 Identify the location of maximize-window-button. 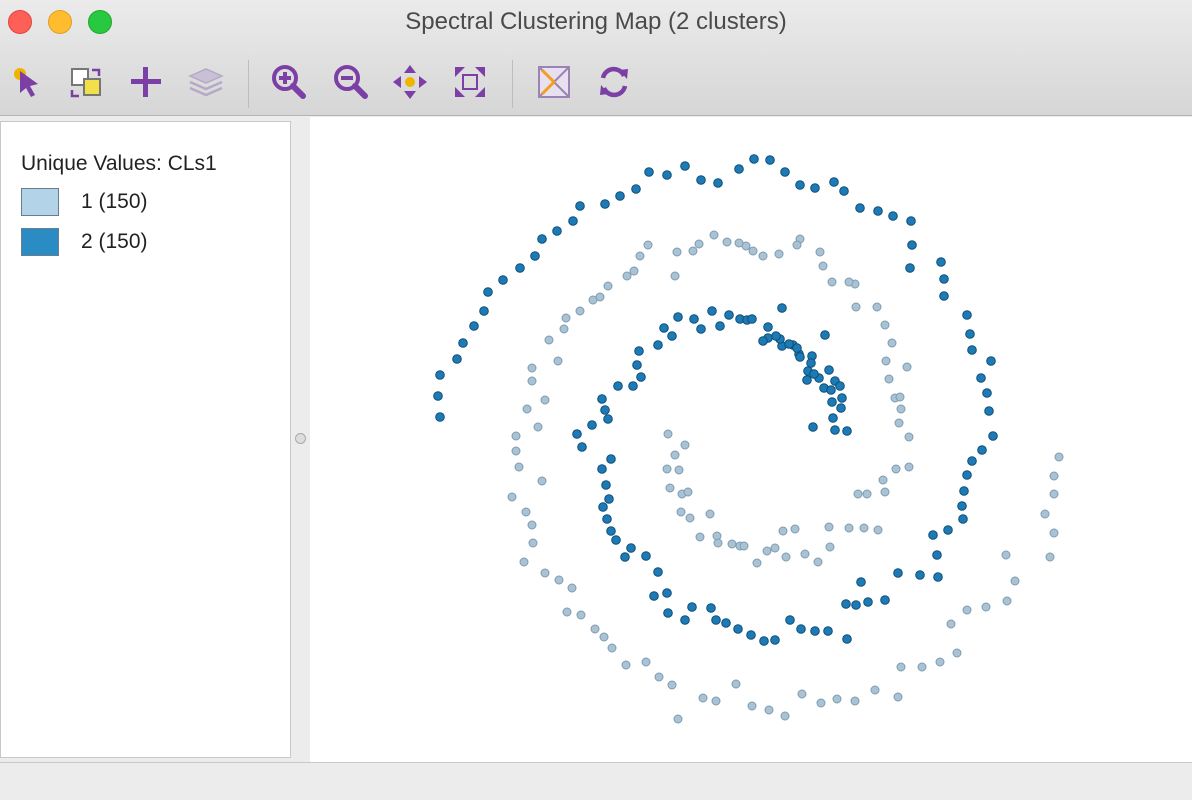
(100, 22).